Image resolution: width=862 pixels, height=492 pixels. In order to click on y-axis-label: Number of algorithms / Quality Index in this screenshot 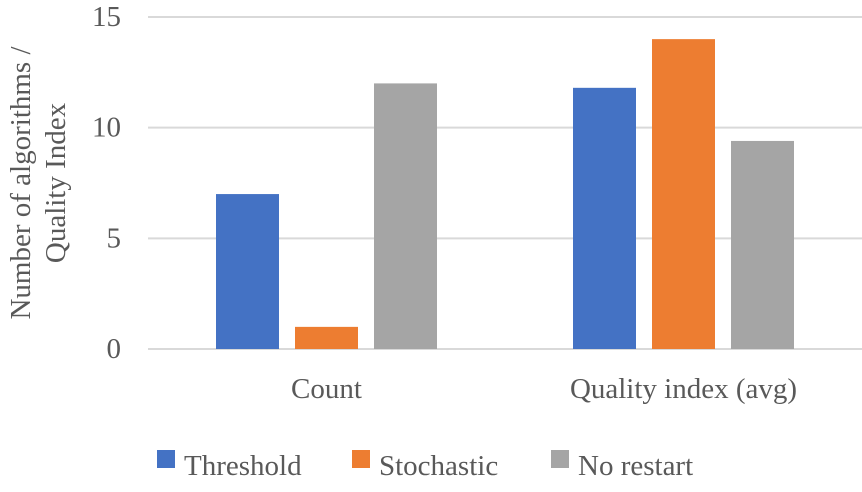, I will do `click(38, 183)`.